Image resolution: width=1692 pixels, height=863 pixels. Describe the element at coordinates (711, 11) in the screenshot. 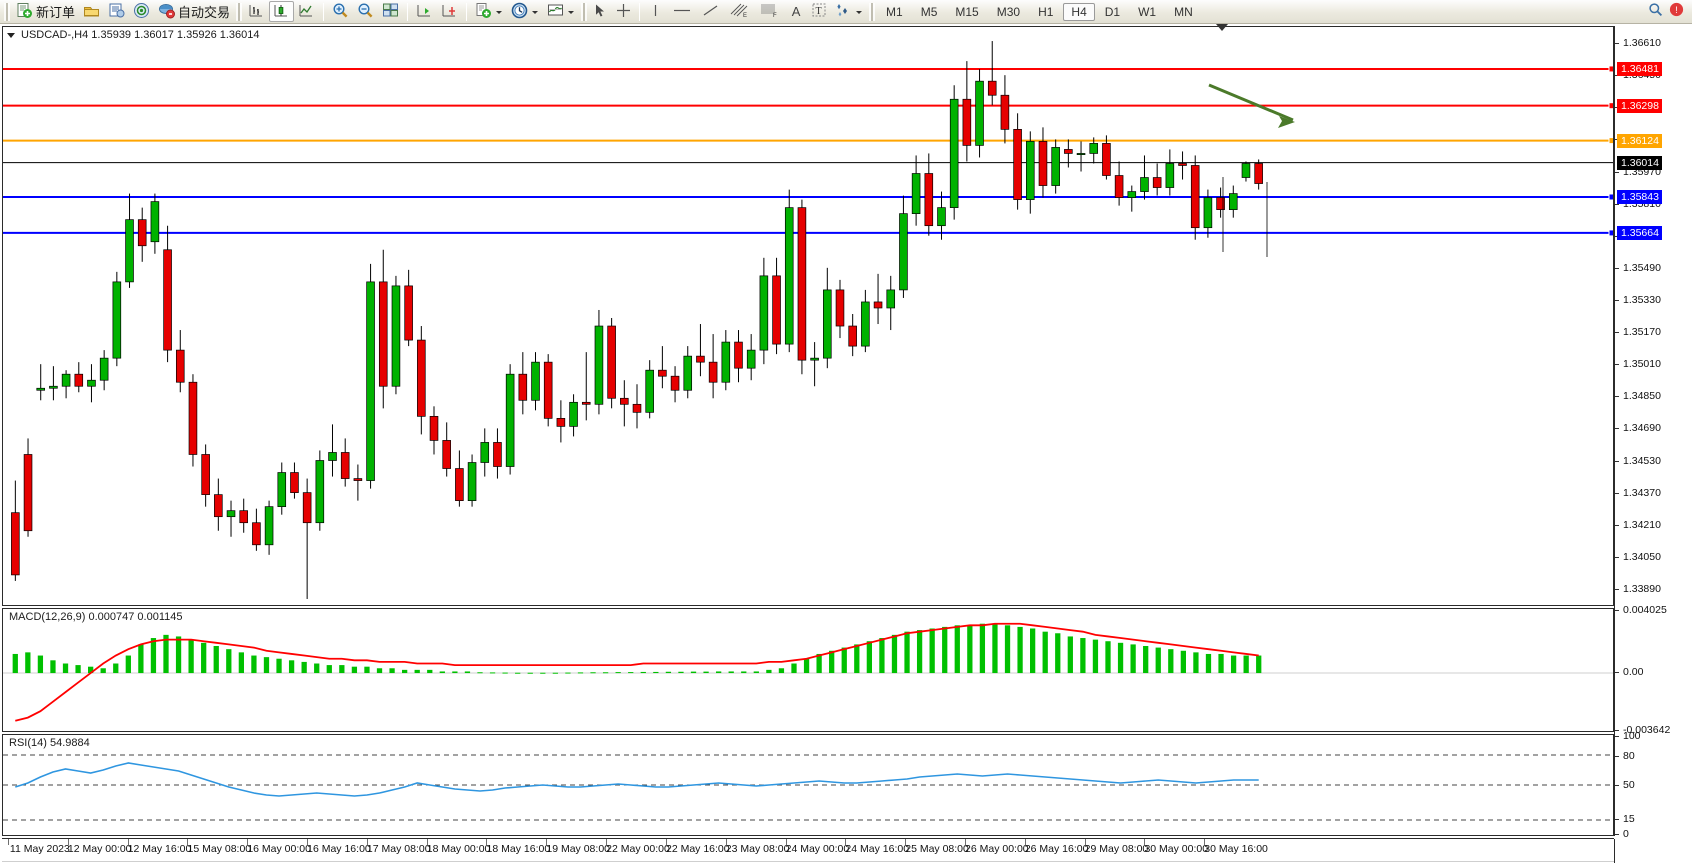

I see `trendline-button` at that location.